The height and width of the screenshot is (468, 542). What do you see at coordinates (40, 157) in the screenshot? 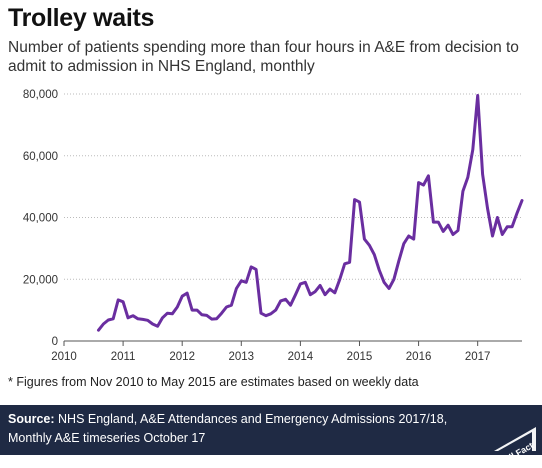
I see `y-tick-label: 60,000` at bounding box center [40, 157].